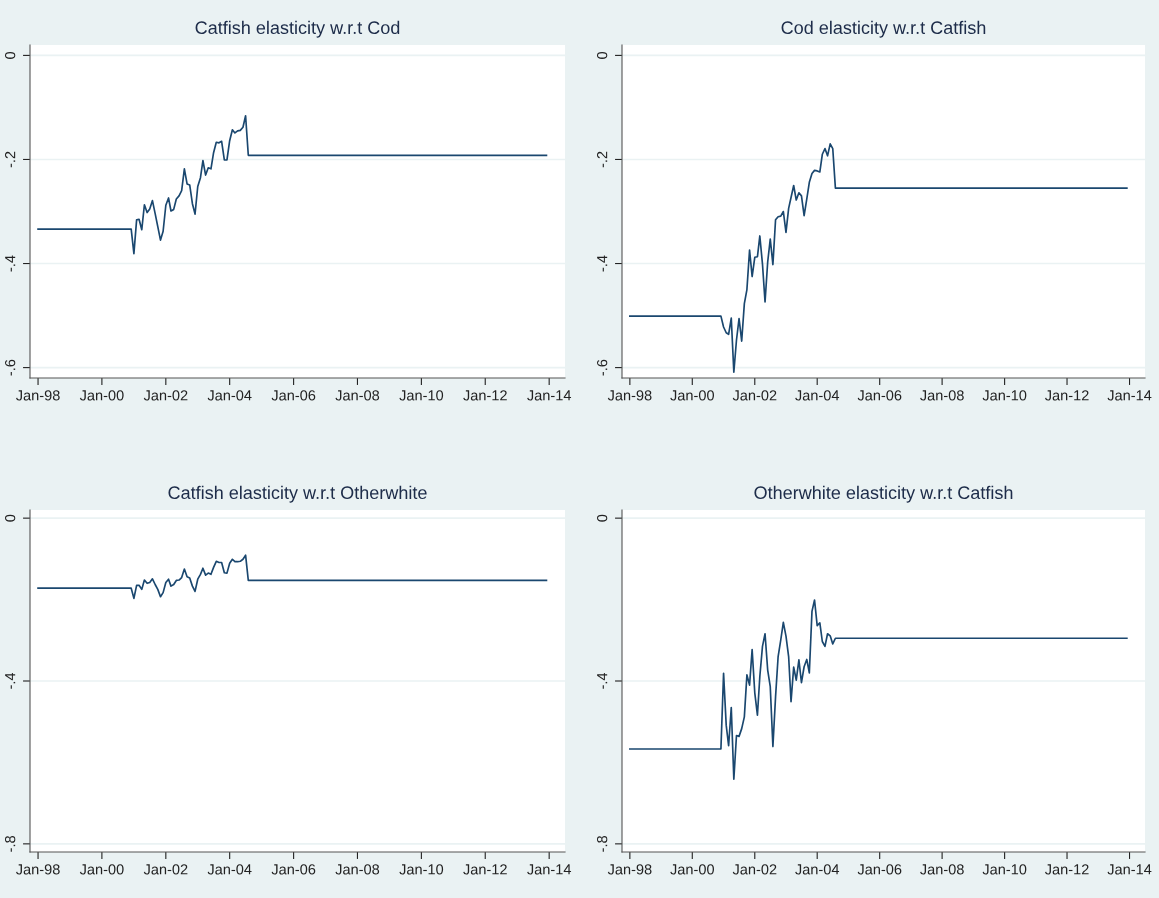 This screenshot has height=898, width=1159. I want to click on chart-title: Cod elasticity w.r.t Catfish, so click(883, 29).